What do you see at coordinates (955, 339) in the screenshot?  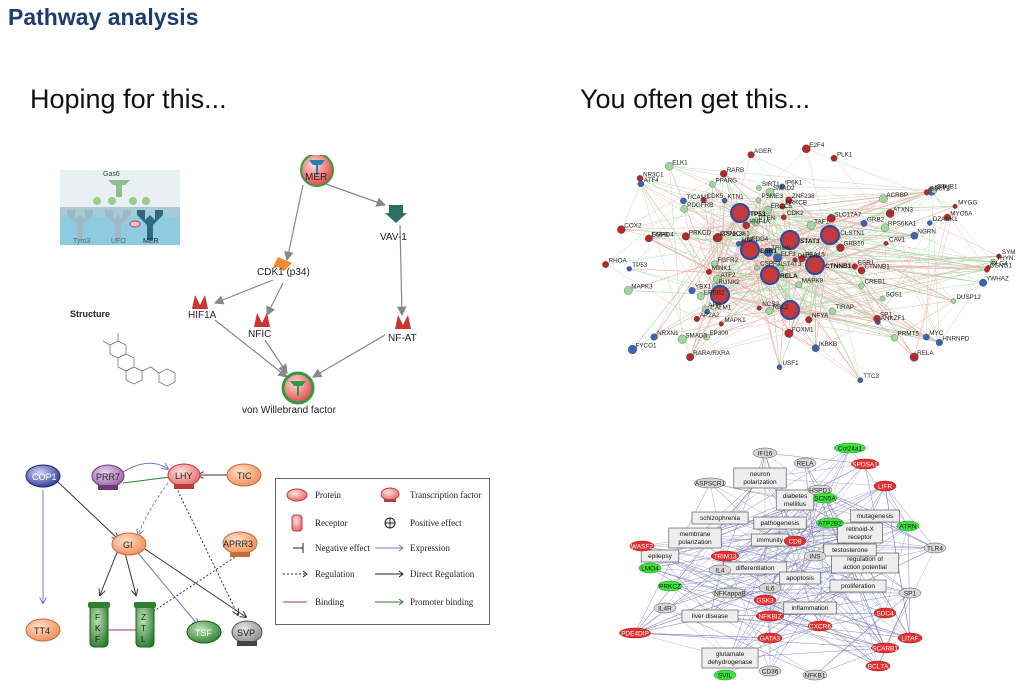 I see `network-node-label: HNRNPD` at bounding box center [955, 339].